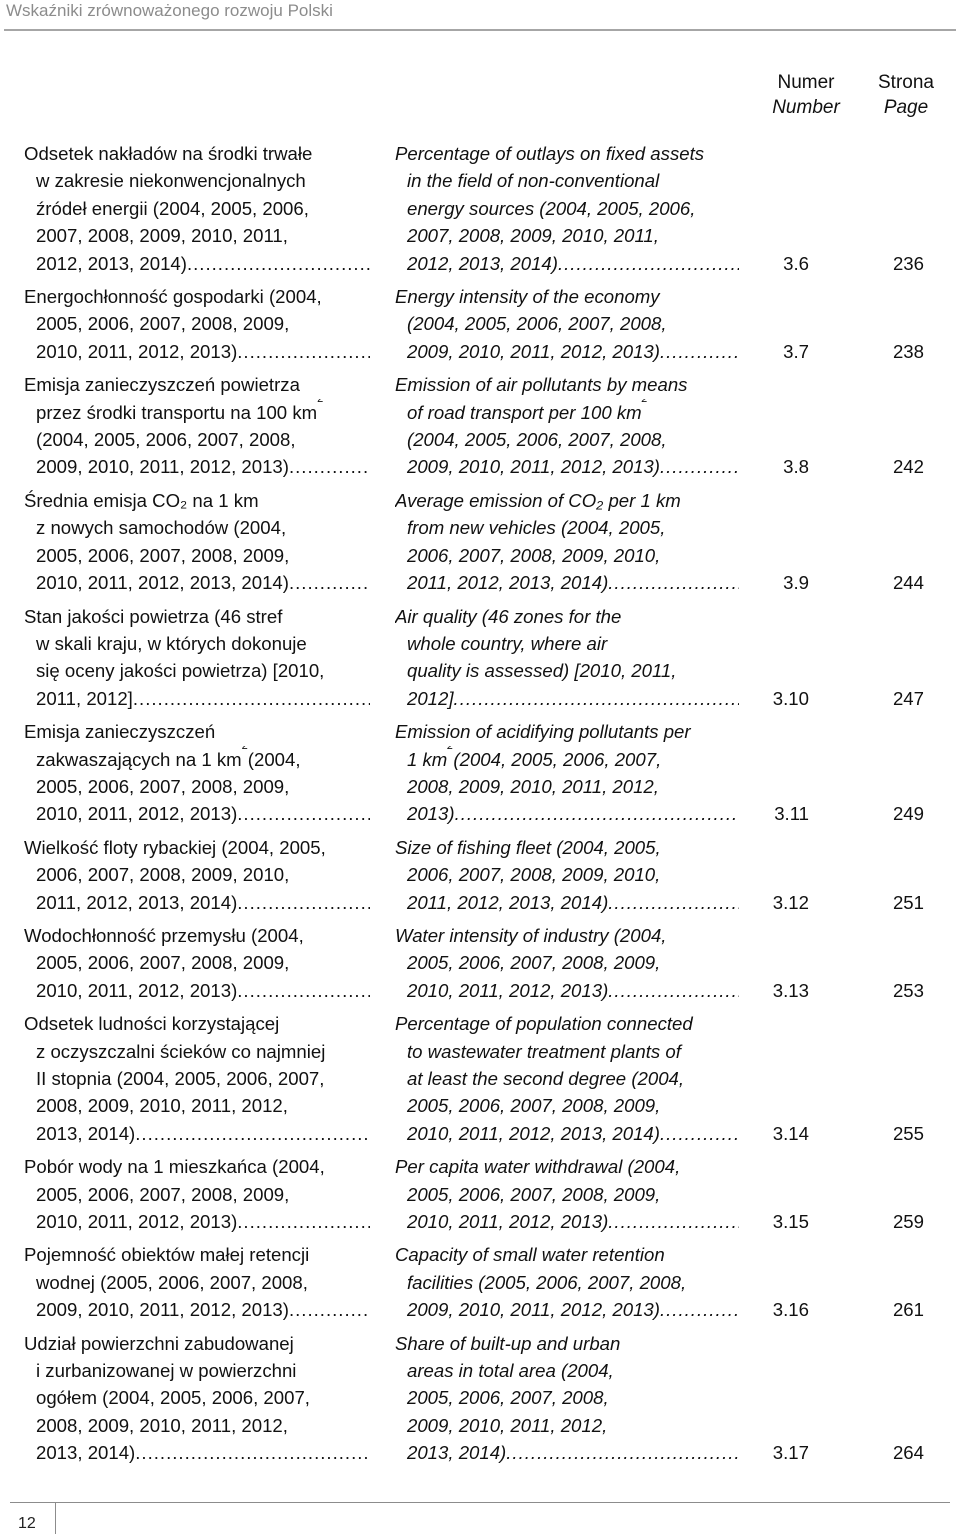 This screenshot has width=960, height=1534. Describe the element at coordinates (197, 874) in the screenshot. I see `toc-entry-line: 2006, 2007, 2008, 2009, 2010,` at that location.